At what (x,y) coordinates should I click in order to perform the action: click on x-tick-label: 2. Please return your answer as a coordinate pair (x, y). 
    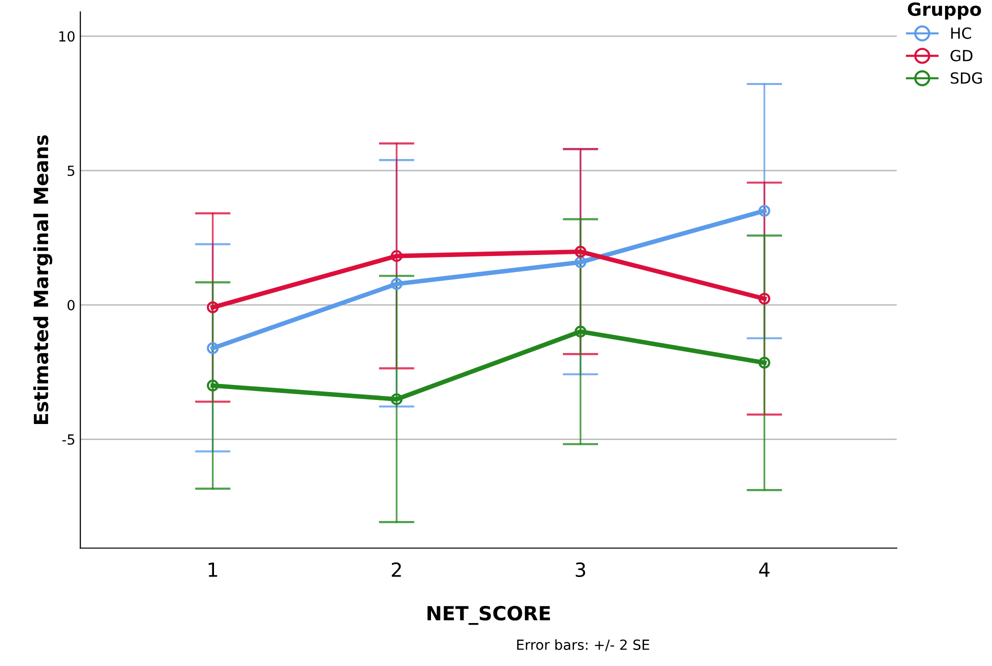
    Looking at the image, I should click on (396, 569).